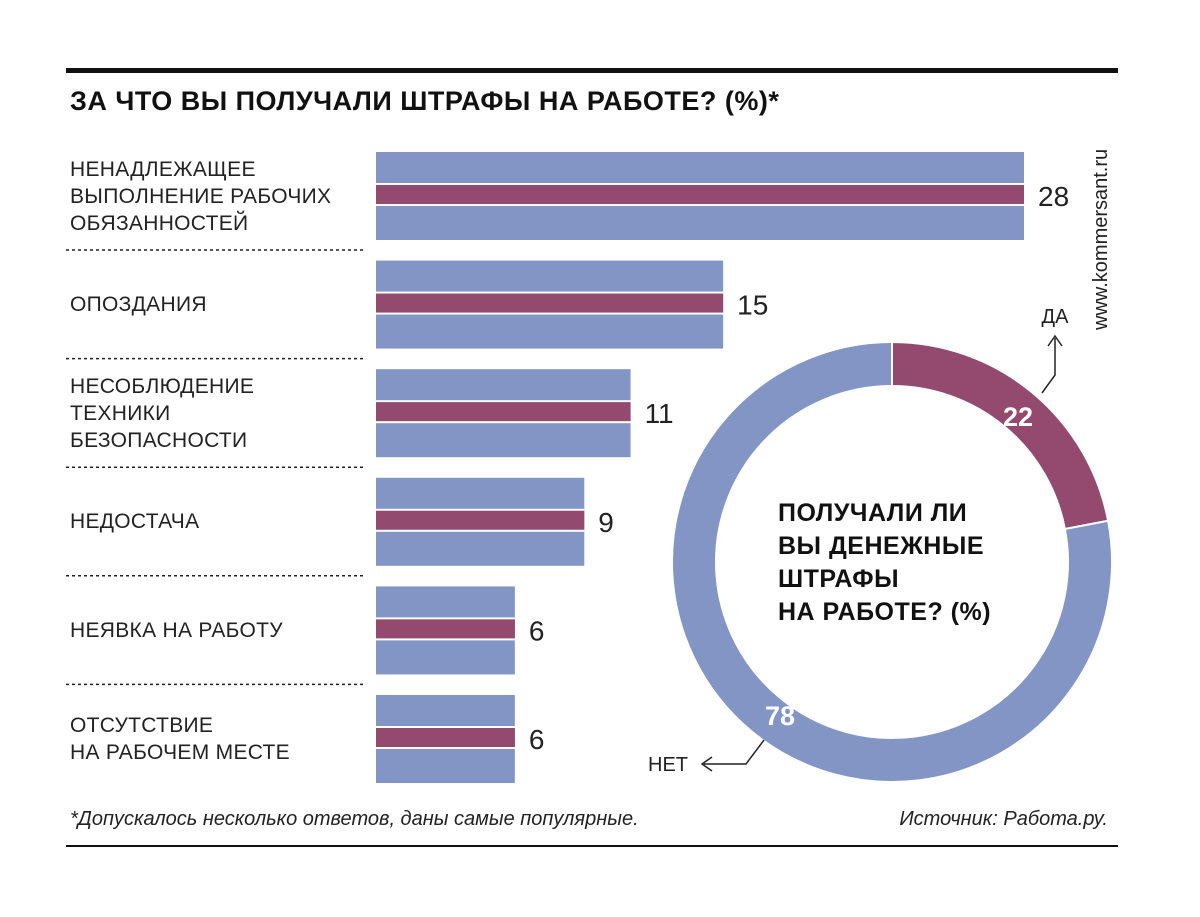 This screenshot has height=917, width=1200. Describe the element at coordinates (1053, 196) in the screenshot. I see `bar-value-label: 28` at that location.